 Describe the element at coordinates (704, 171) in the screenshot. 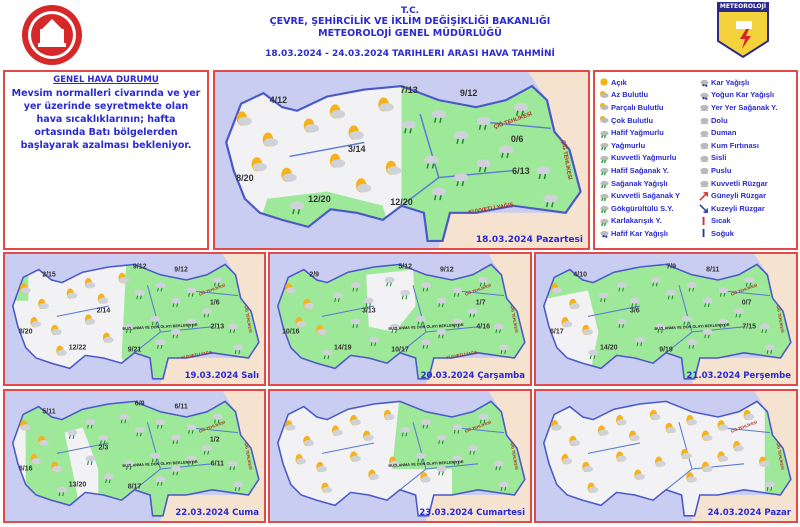

I see `haze-icon` at that location.